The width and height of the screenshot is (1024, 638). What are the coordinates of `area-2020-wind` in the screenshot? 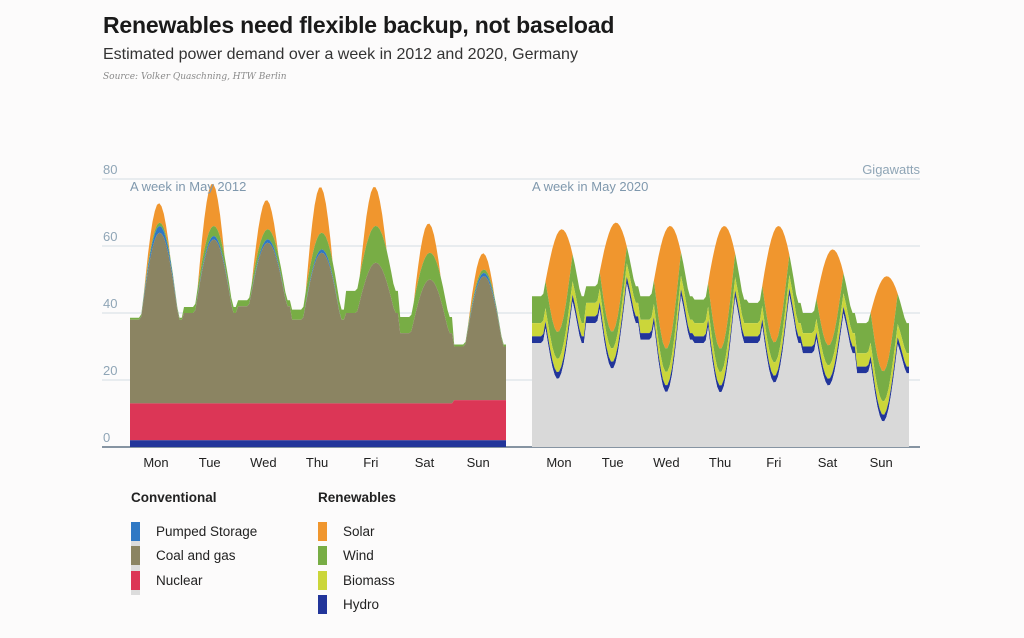 It's located at (720, 324).